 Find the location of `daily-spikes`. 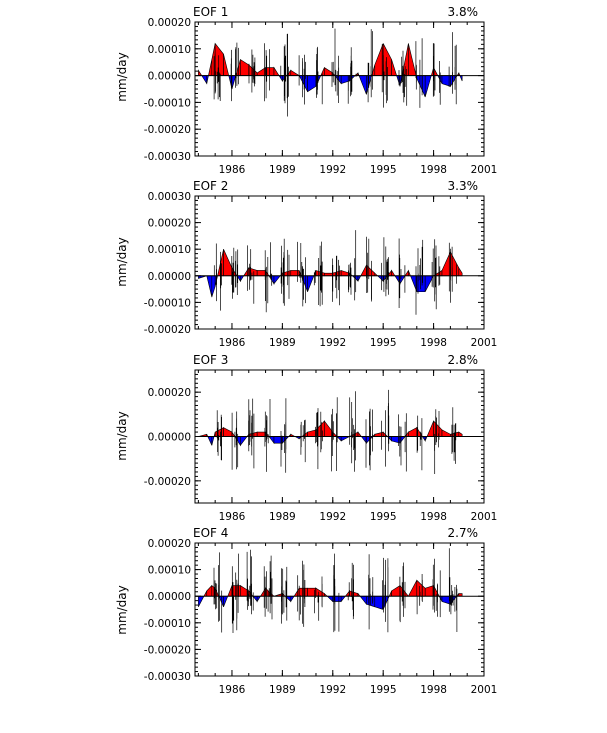

daily-spikes is located at coordinates (335, 590).